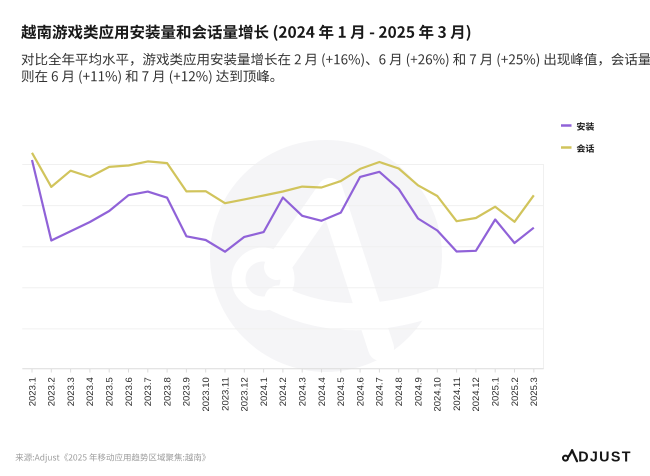 Image resolution: width=650 pixels, height=476 pixels. Describe the element at coordinates (245, 394) in the screenshot. I see `svg-text: 2023.12` at that location.